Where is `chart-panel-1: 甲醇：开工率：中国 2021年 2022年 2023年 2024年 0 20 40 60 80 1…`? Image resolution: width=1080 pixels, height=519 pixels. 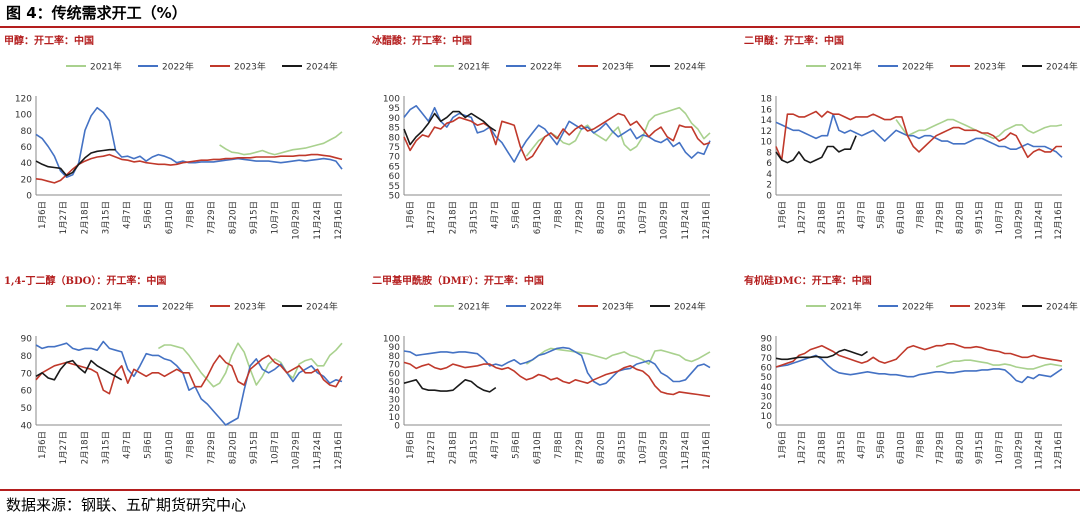
chart-panel-1: 甲醇：开工率：中国 2021年 2022年 2023年 2024年 0 20 40 60 80 1… is located at coordinates (180, 144).